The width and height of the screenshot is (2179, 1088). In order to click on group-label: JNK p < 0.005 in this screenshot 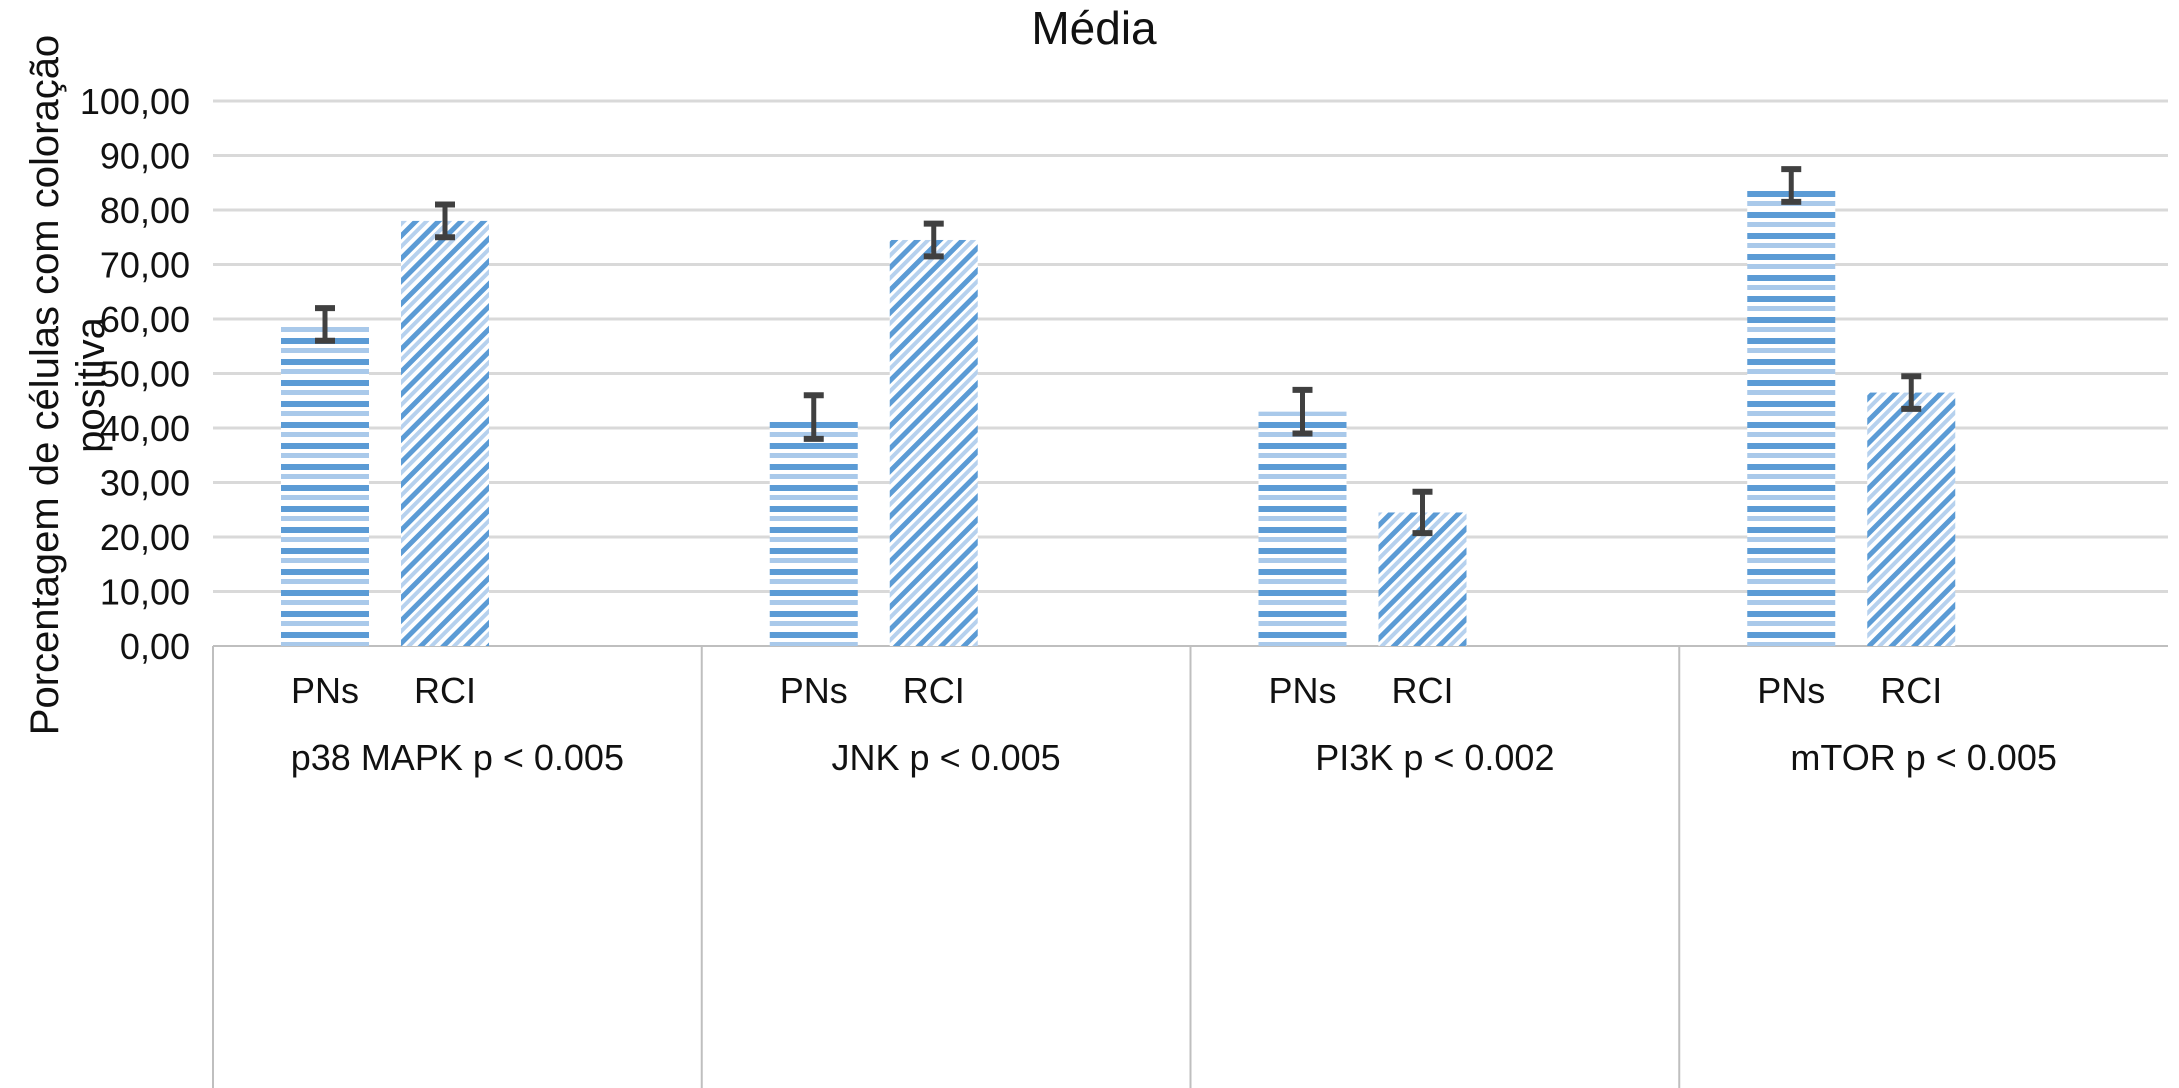, I will do `click(946, 757)`.